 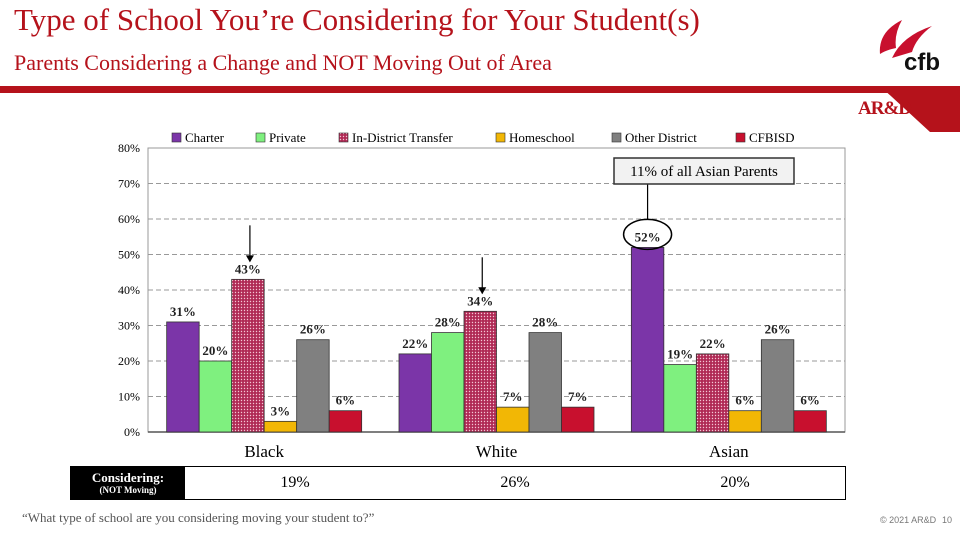 What do you see at coordinates (680, 354) in the screenshot?
I see `data-label: 19%` at bounding box center [680, 354].